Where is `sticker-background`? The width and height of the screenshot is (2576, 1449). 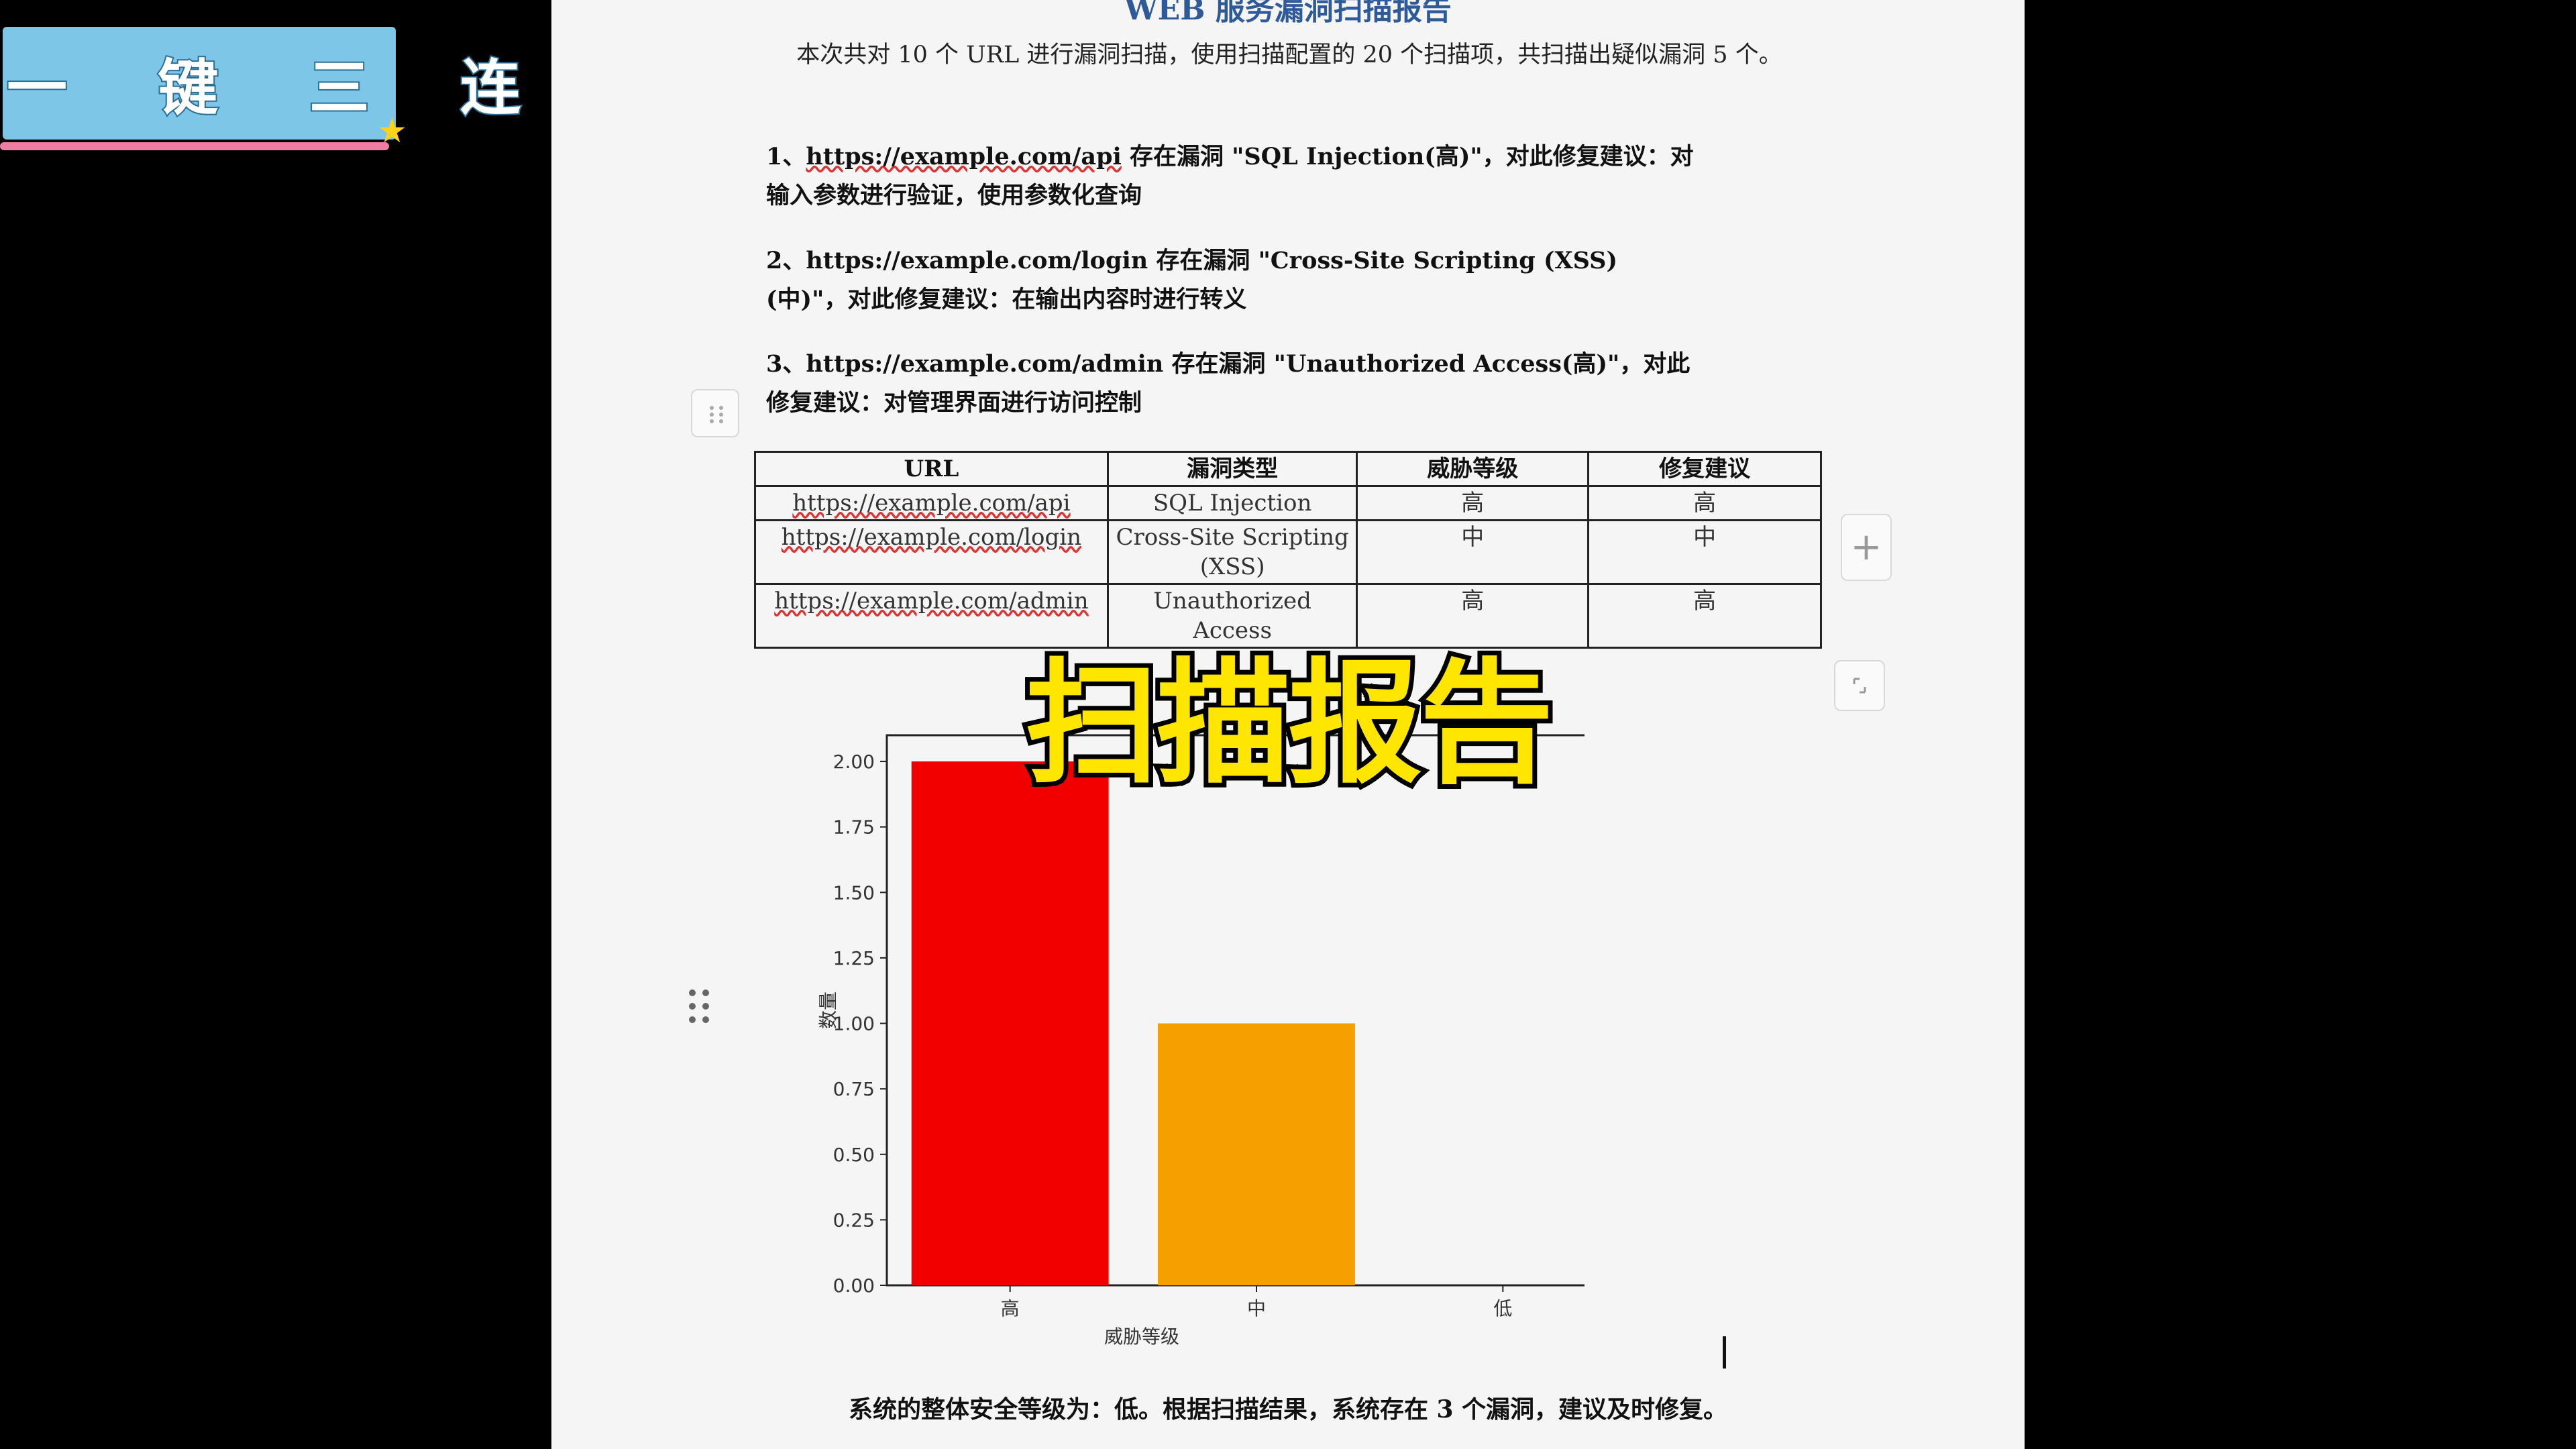
sticker-background is located at coordinates (199, 83).